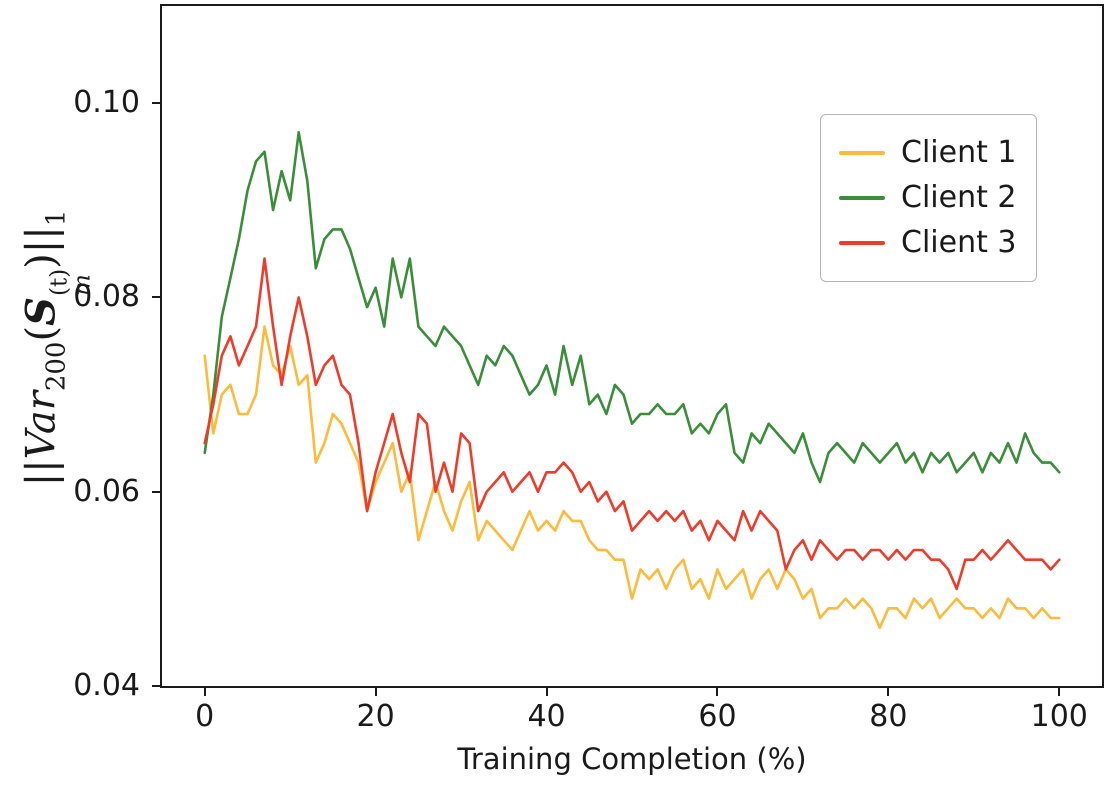 This screenshot has width=1110, height=790. I want to click on legend-box: Client 1 Client 2 Client 3, so click(929, 198).